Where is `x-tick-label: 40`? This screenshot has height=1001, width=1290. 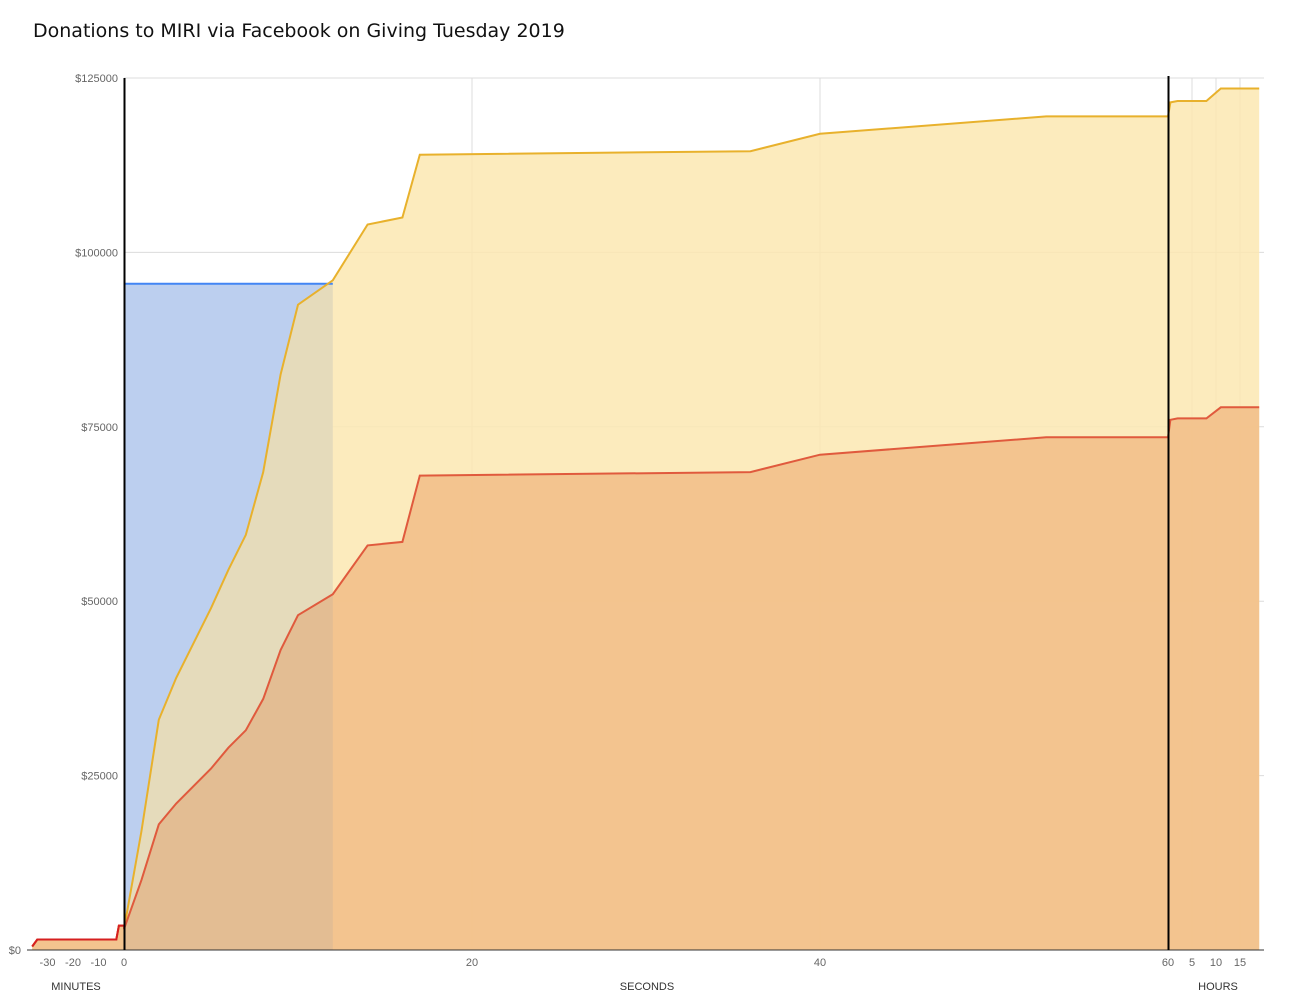
x-tick-label: 40 is located at coordinates (820, 963).